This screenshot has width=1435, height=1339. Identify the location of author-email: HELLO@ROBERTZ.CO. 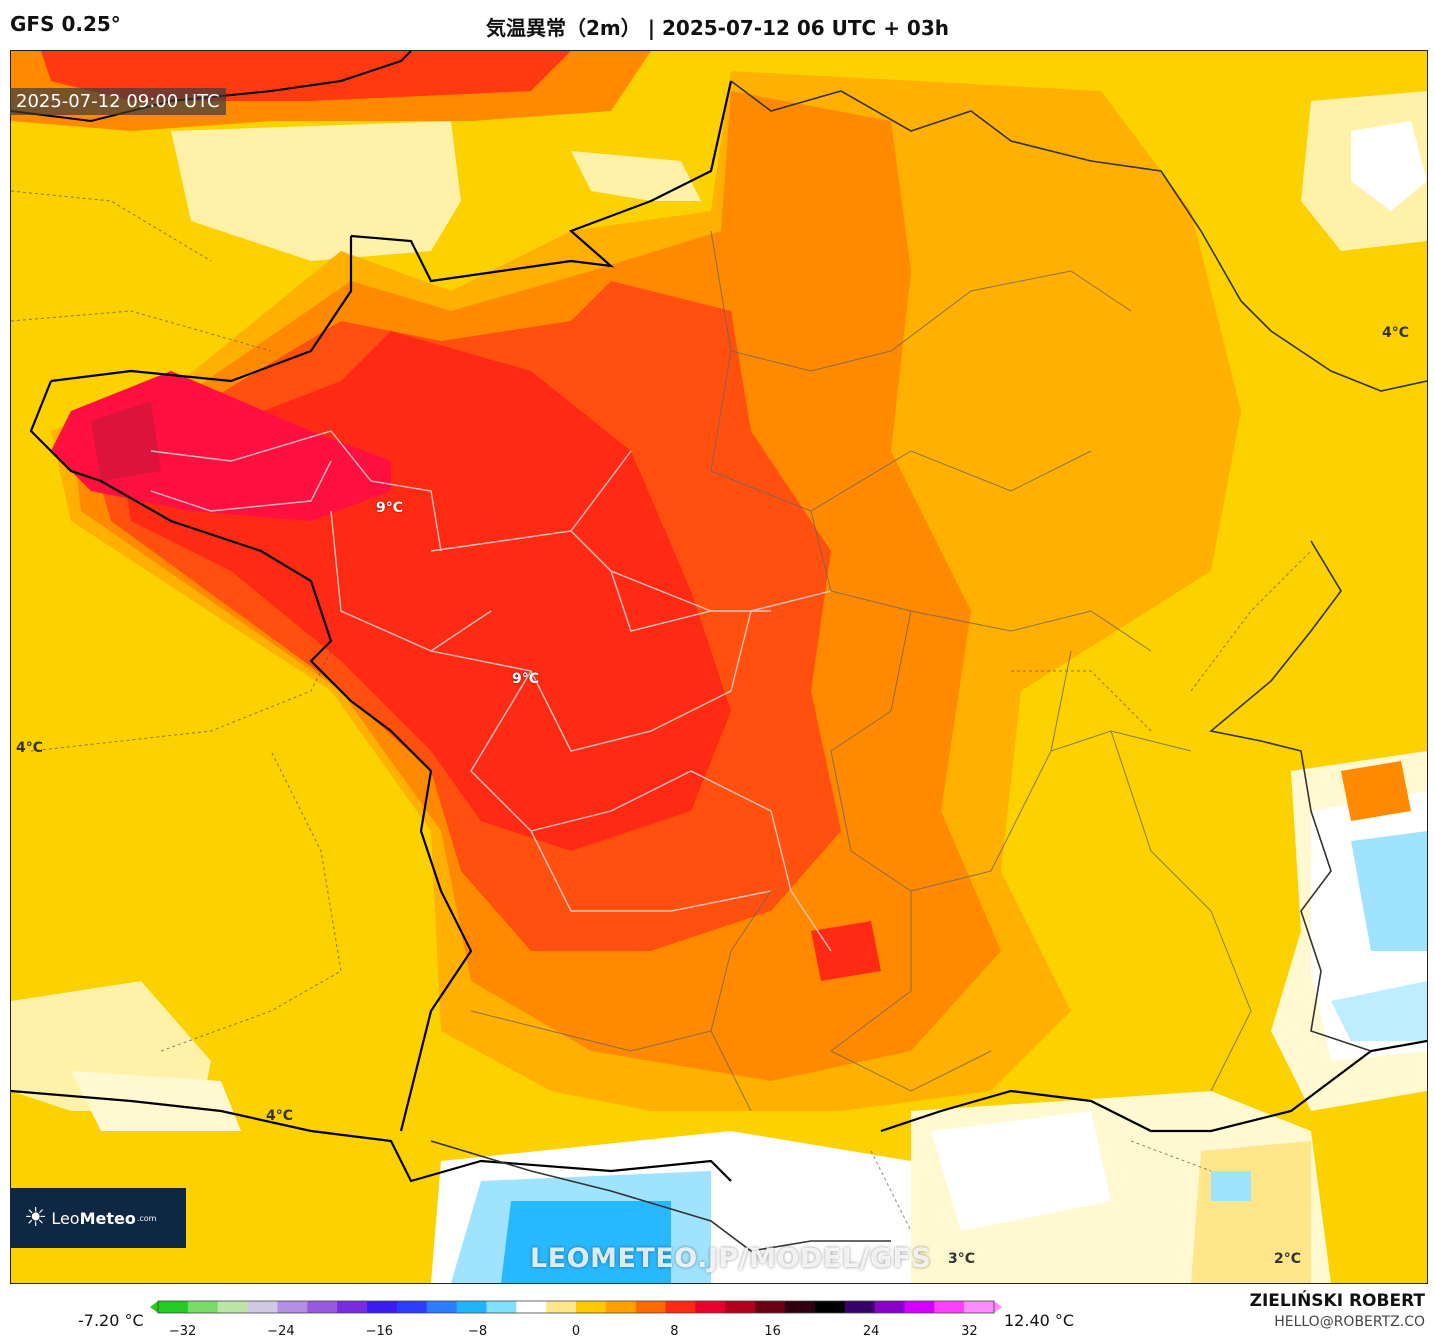
(1349, 1322).